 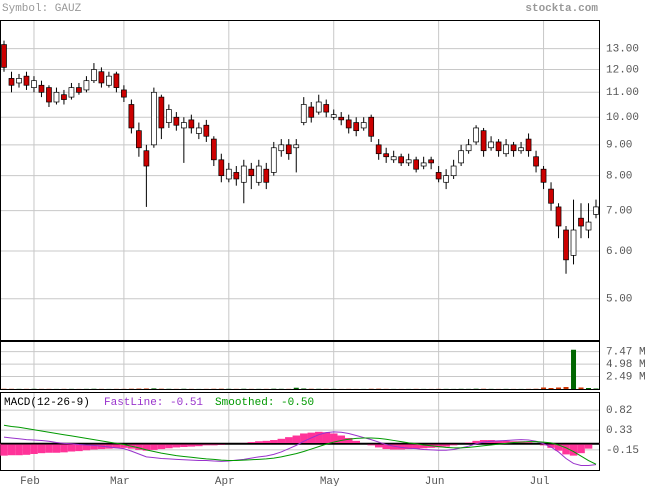 What do you see at coordinates (622, 93) in the screenshot?
I see `y-tick-label: 11.00` at bounding box center [622, 93].